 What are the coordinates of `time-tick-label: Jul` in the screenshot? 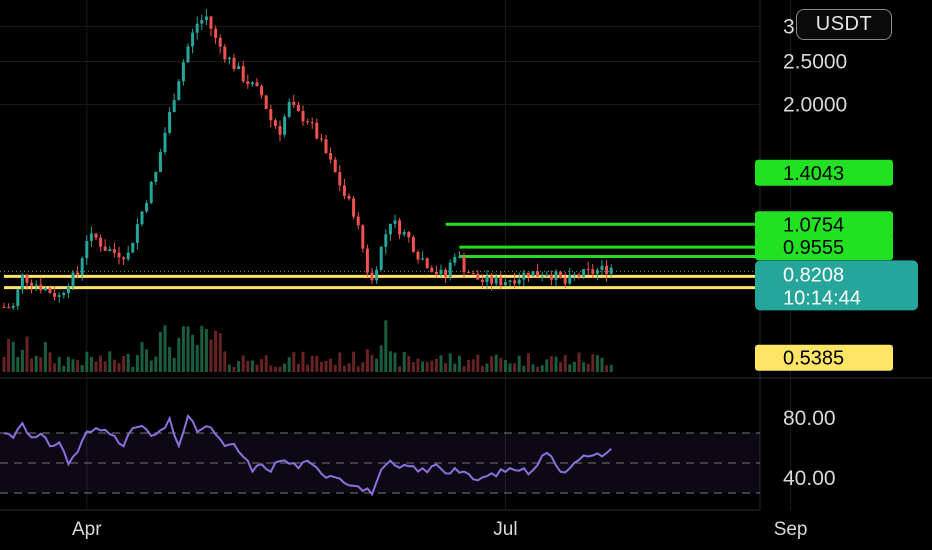 It's located at (505, 529).